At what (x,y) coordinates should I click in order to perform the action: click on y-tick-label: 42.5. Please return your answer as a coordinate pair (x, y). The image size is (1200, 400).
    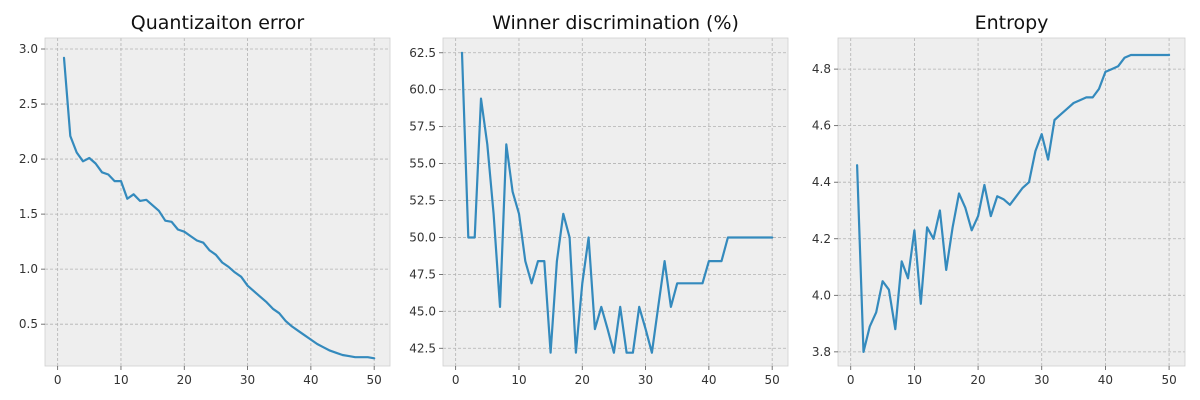
    Looking at the image, I should click on (422, 348).